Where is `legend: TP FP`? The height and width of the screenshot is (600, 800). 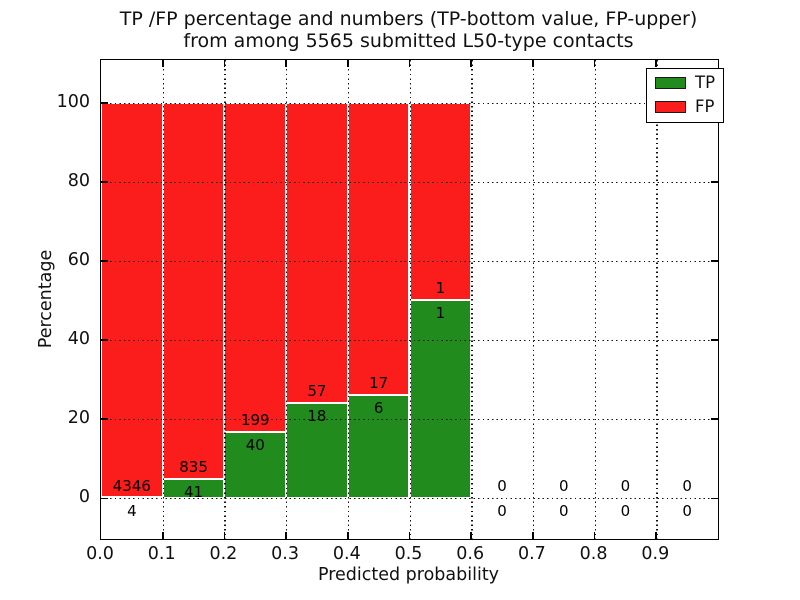 legend: TP FP is located at coordinates (685, 95).